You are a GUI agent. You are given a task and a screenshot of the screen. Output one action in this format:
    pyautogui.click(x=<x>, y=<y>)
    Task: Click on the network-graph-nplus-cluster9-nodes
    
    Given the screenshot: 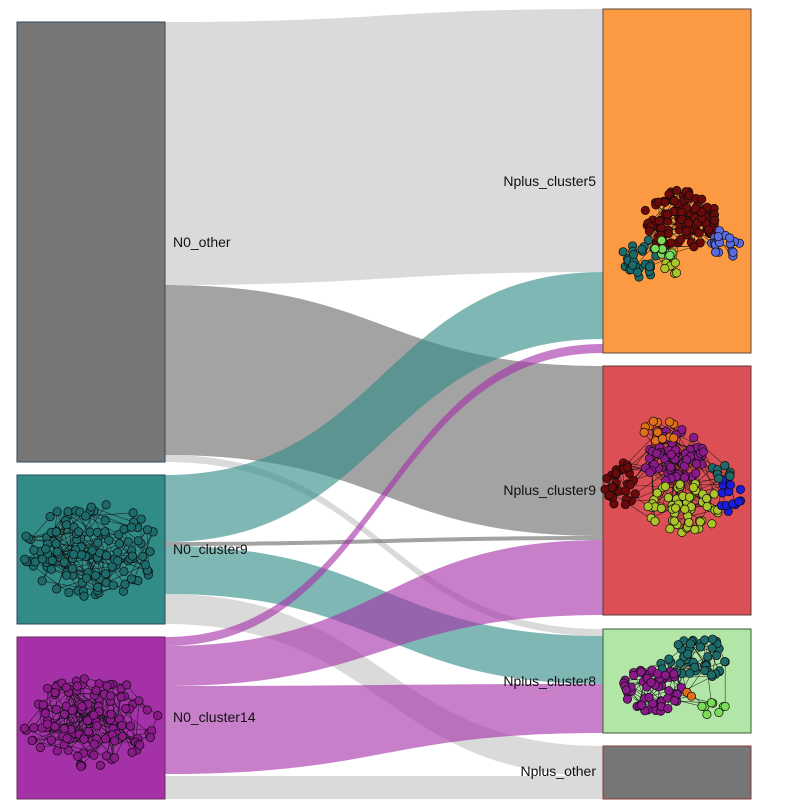 What is the action you would take?
    pyautogui.click(x=673, y=477)
    